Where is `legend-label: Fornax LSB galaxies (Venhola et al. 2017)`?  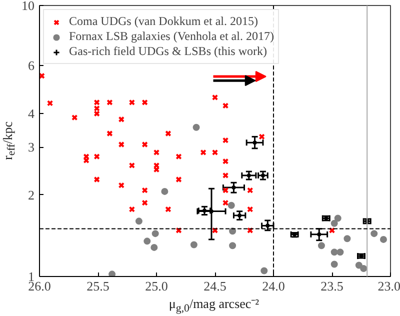 legend-label: Fornax LSB galaxies (Venhola et al. 2017) is located at coordinates (171, 36).